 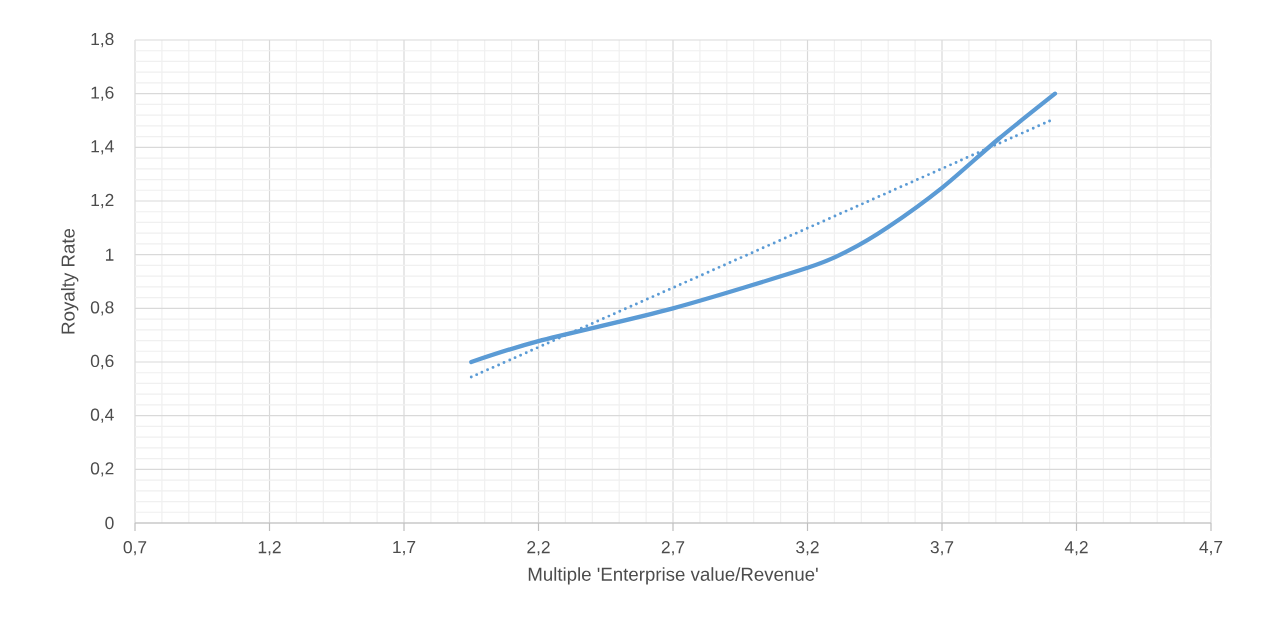 What do you see at coordinates (102, 469) in the screenshot?
I see `y-tick-label: 0,2` at bounding box center [102, 469].